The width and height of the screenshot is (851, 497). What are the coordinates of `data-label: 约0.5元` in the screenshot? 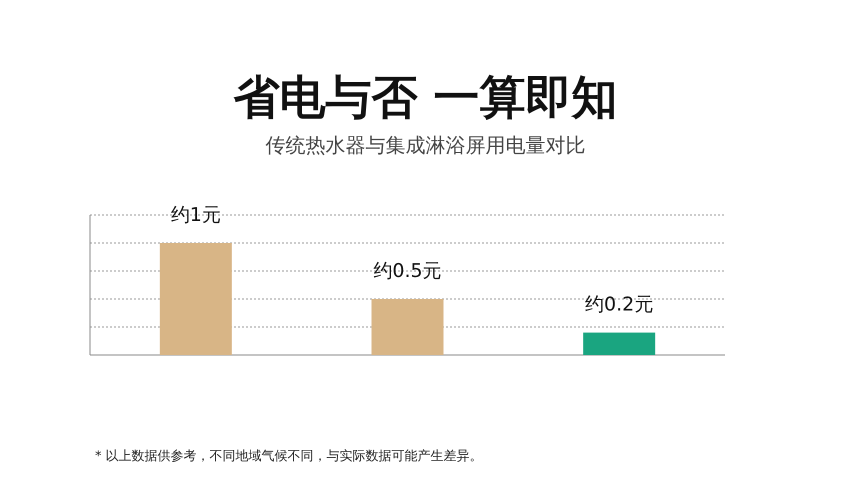 It's located at (407, 271).